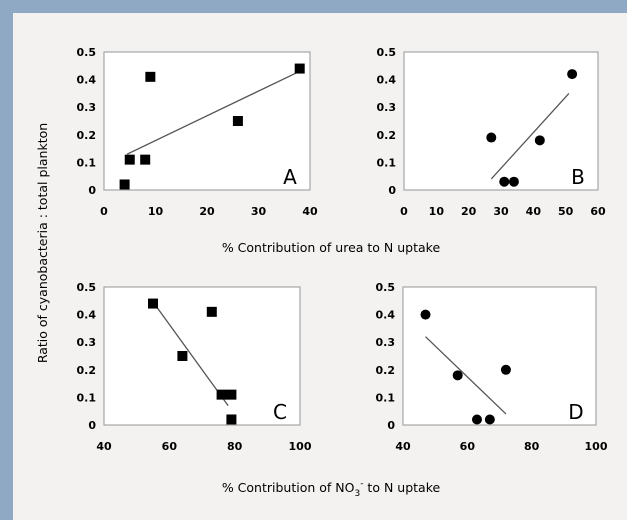 The image size is (627, 520). Describe the element at coordinates (87, 80) in the screenshot. I see `y-tick-label-a: 0.4` at that location.